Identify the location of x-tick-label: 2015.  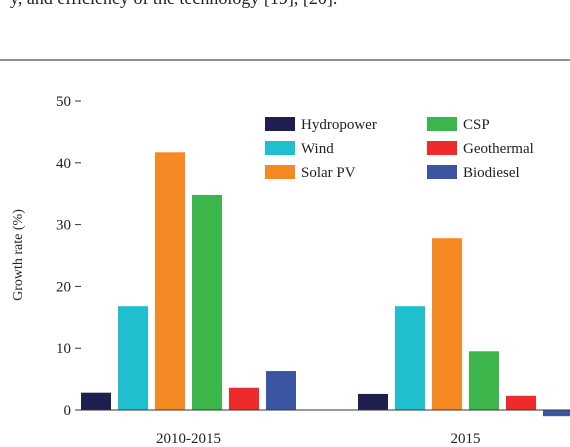
(466, 439).